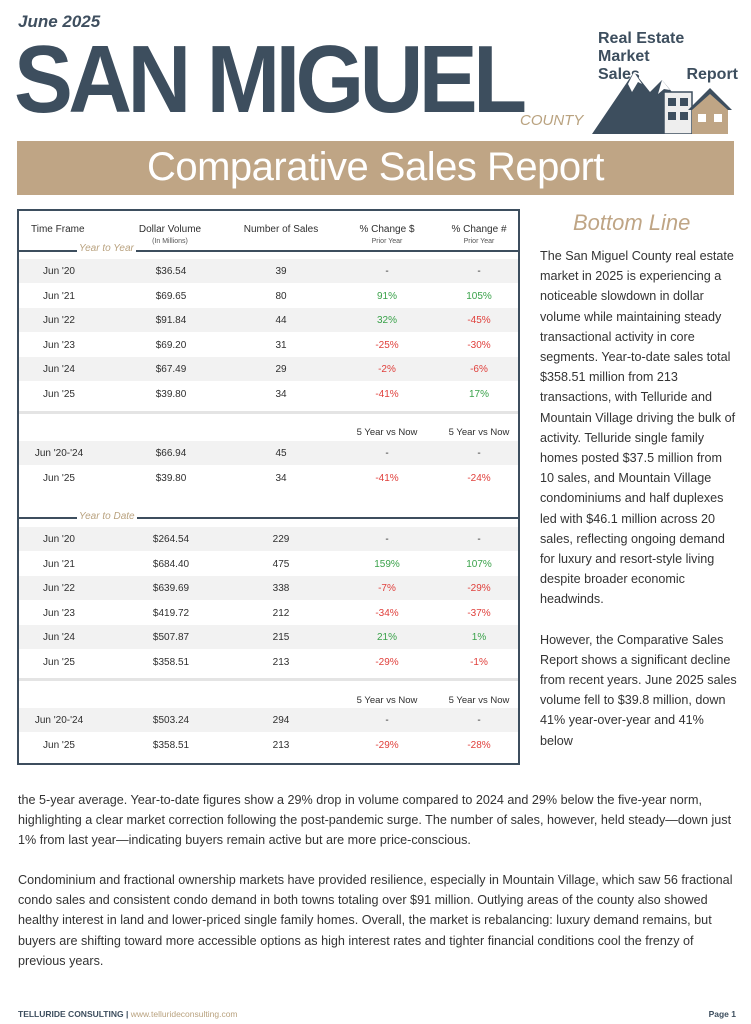 The image size is (751, 1024). I want to click on number-of-sales-cell: 215, so click(281, 637).